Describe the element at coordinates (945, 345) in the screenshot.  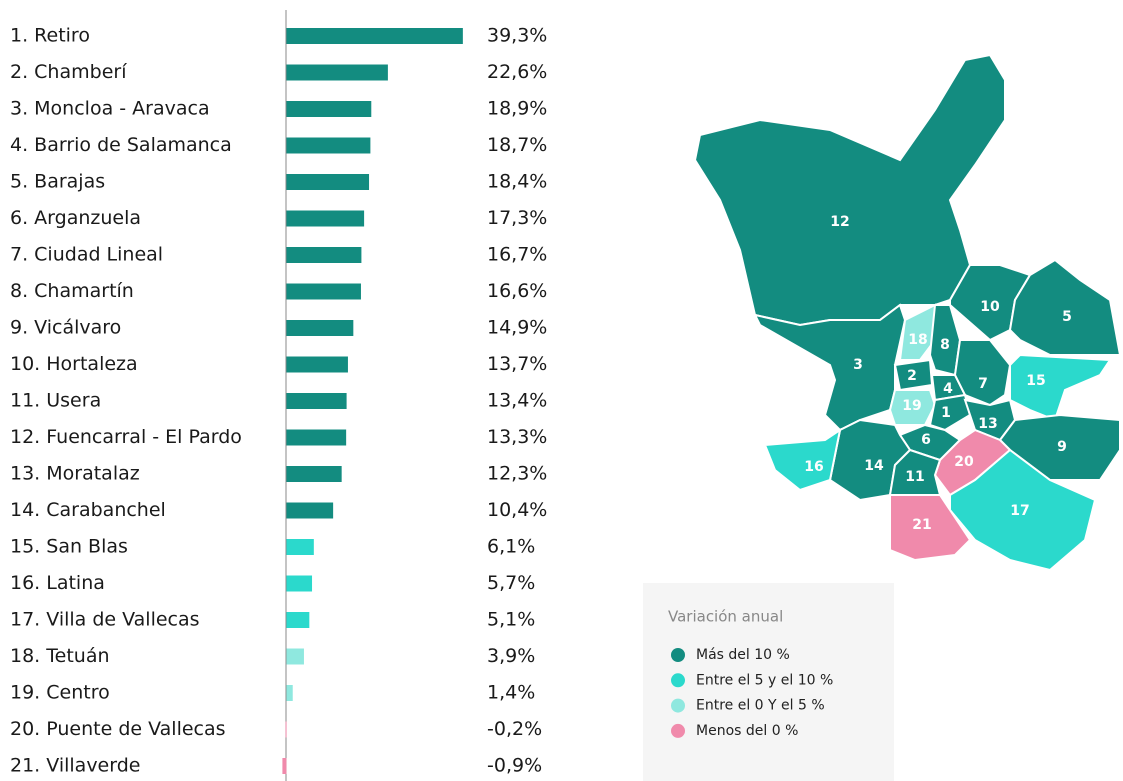
I see `district-label: 8` at that location.